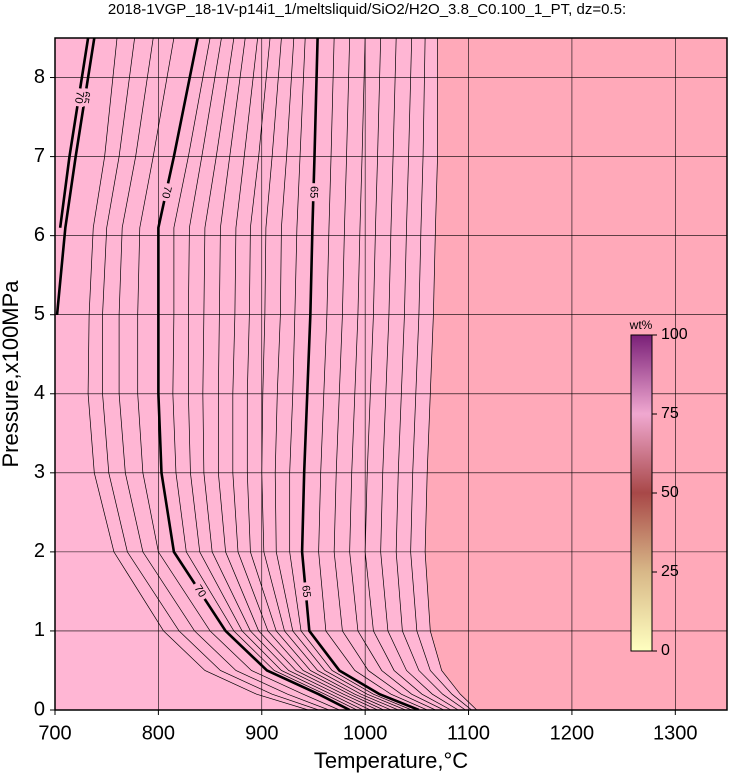 This screenshot has height=776, width=734. What do you see at coordinates (674, 334) in the screenshot?
I see `colorbar-tick-label: 100` at bounding box center [674, 334].